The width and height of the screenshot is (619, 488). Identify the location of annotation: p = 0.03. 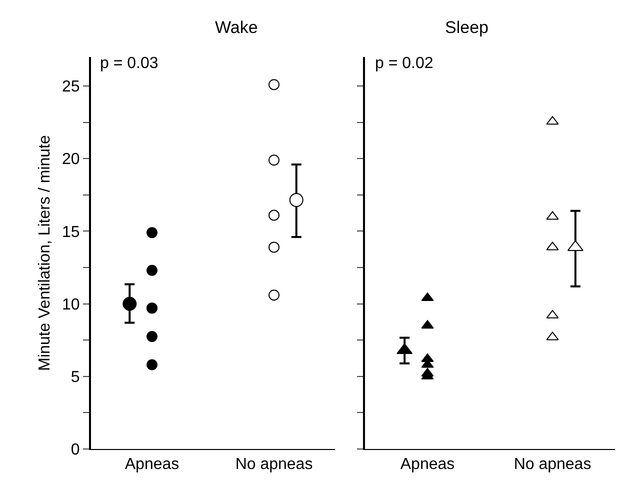
(129, 63).